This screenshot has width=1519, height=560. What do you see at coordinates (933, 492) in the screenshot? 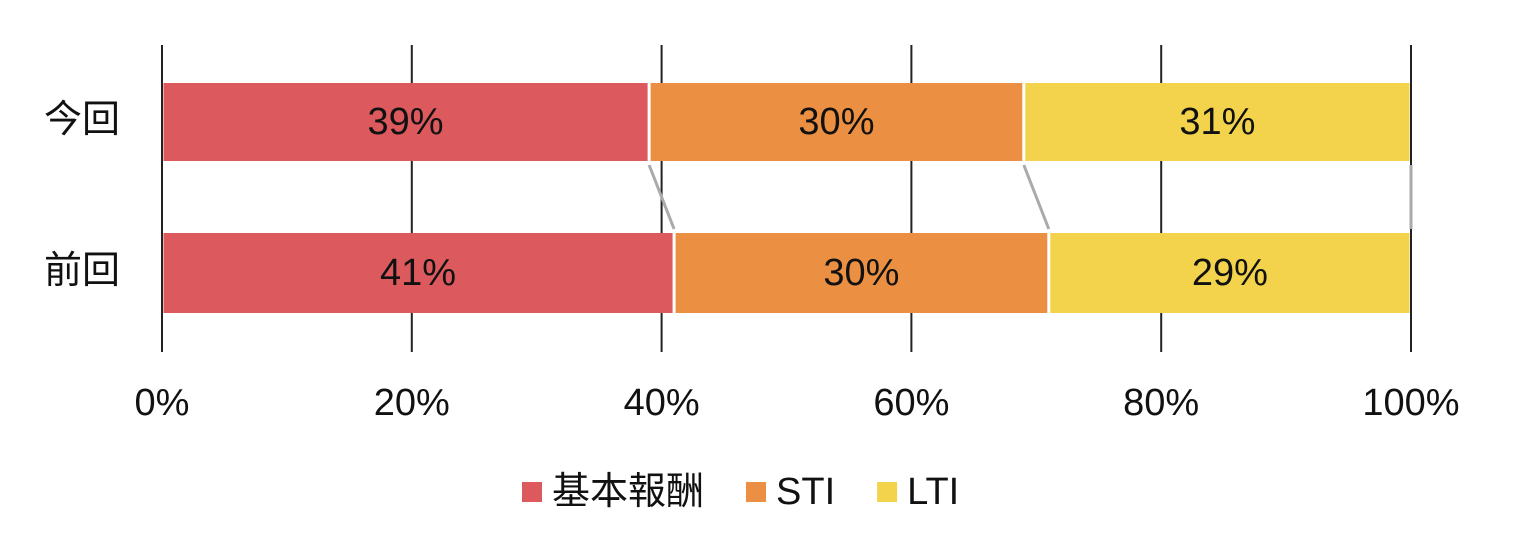
I see `legend-label: LTI` at bounding box center [933, 492].